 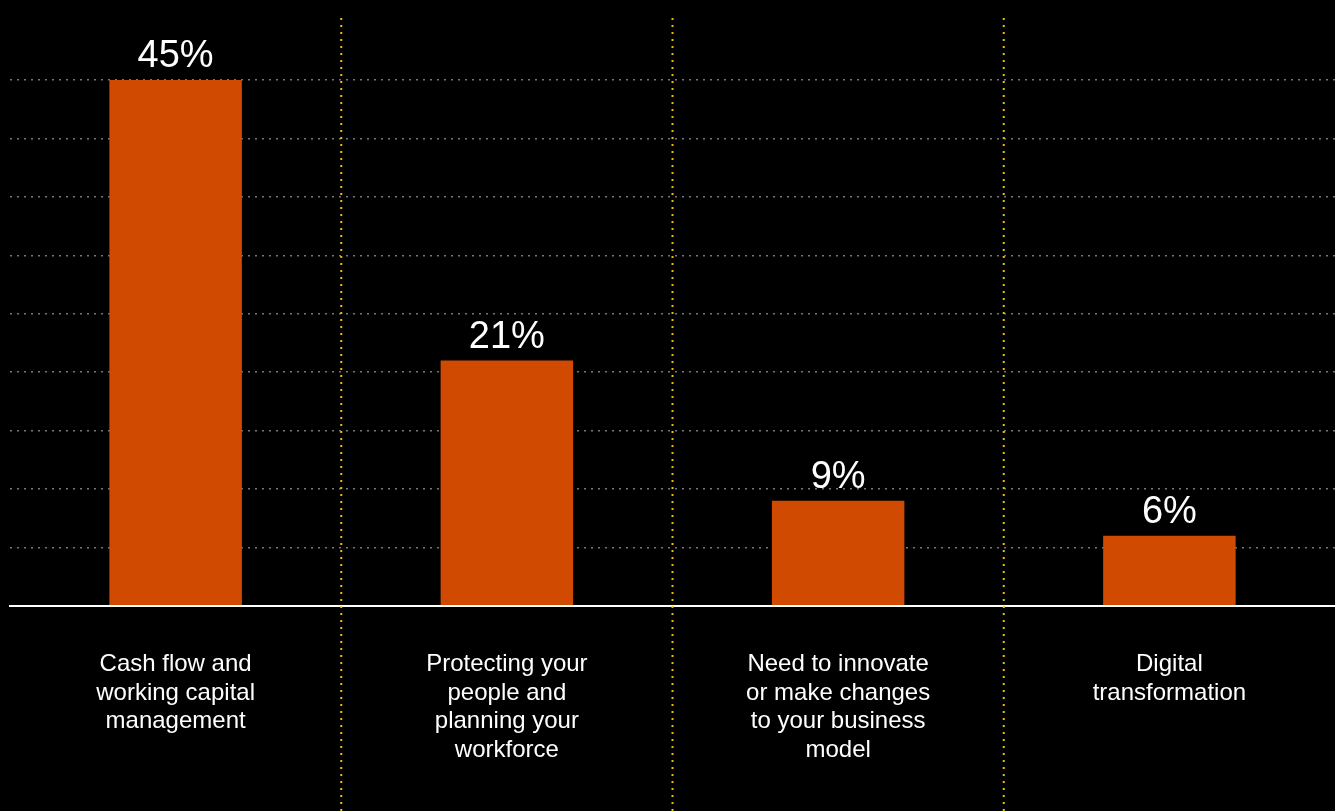 I want to click on x-tick-label: Digital transformation, so click(x=1169, y=676).